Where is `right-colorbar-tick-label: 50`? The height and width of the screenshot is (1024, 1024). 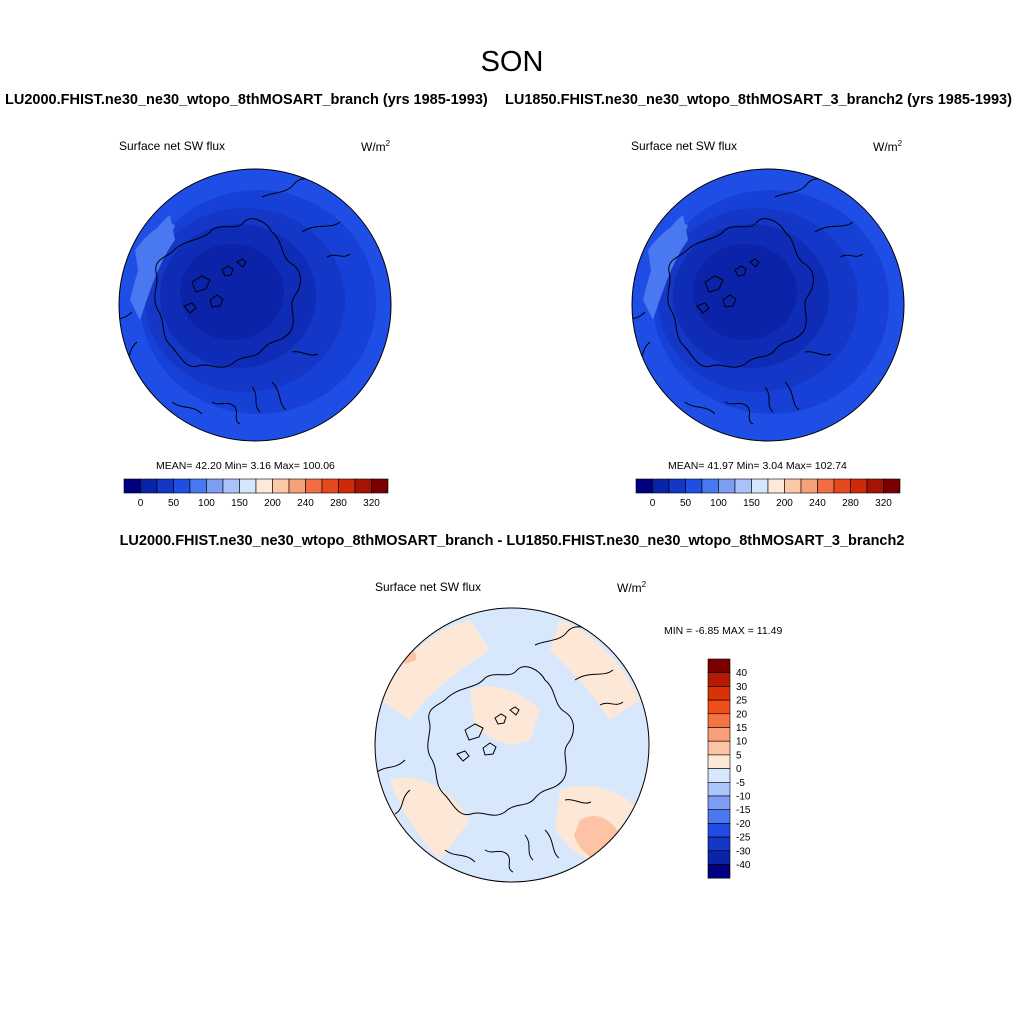 right-colorbar-tick-label: 50 is located at coordinates (686, 503).